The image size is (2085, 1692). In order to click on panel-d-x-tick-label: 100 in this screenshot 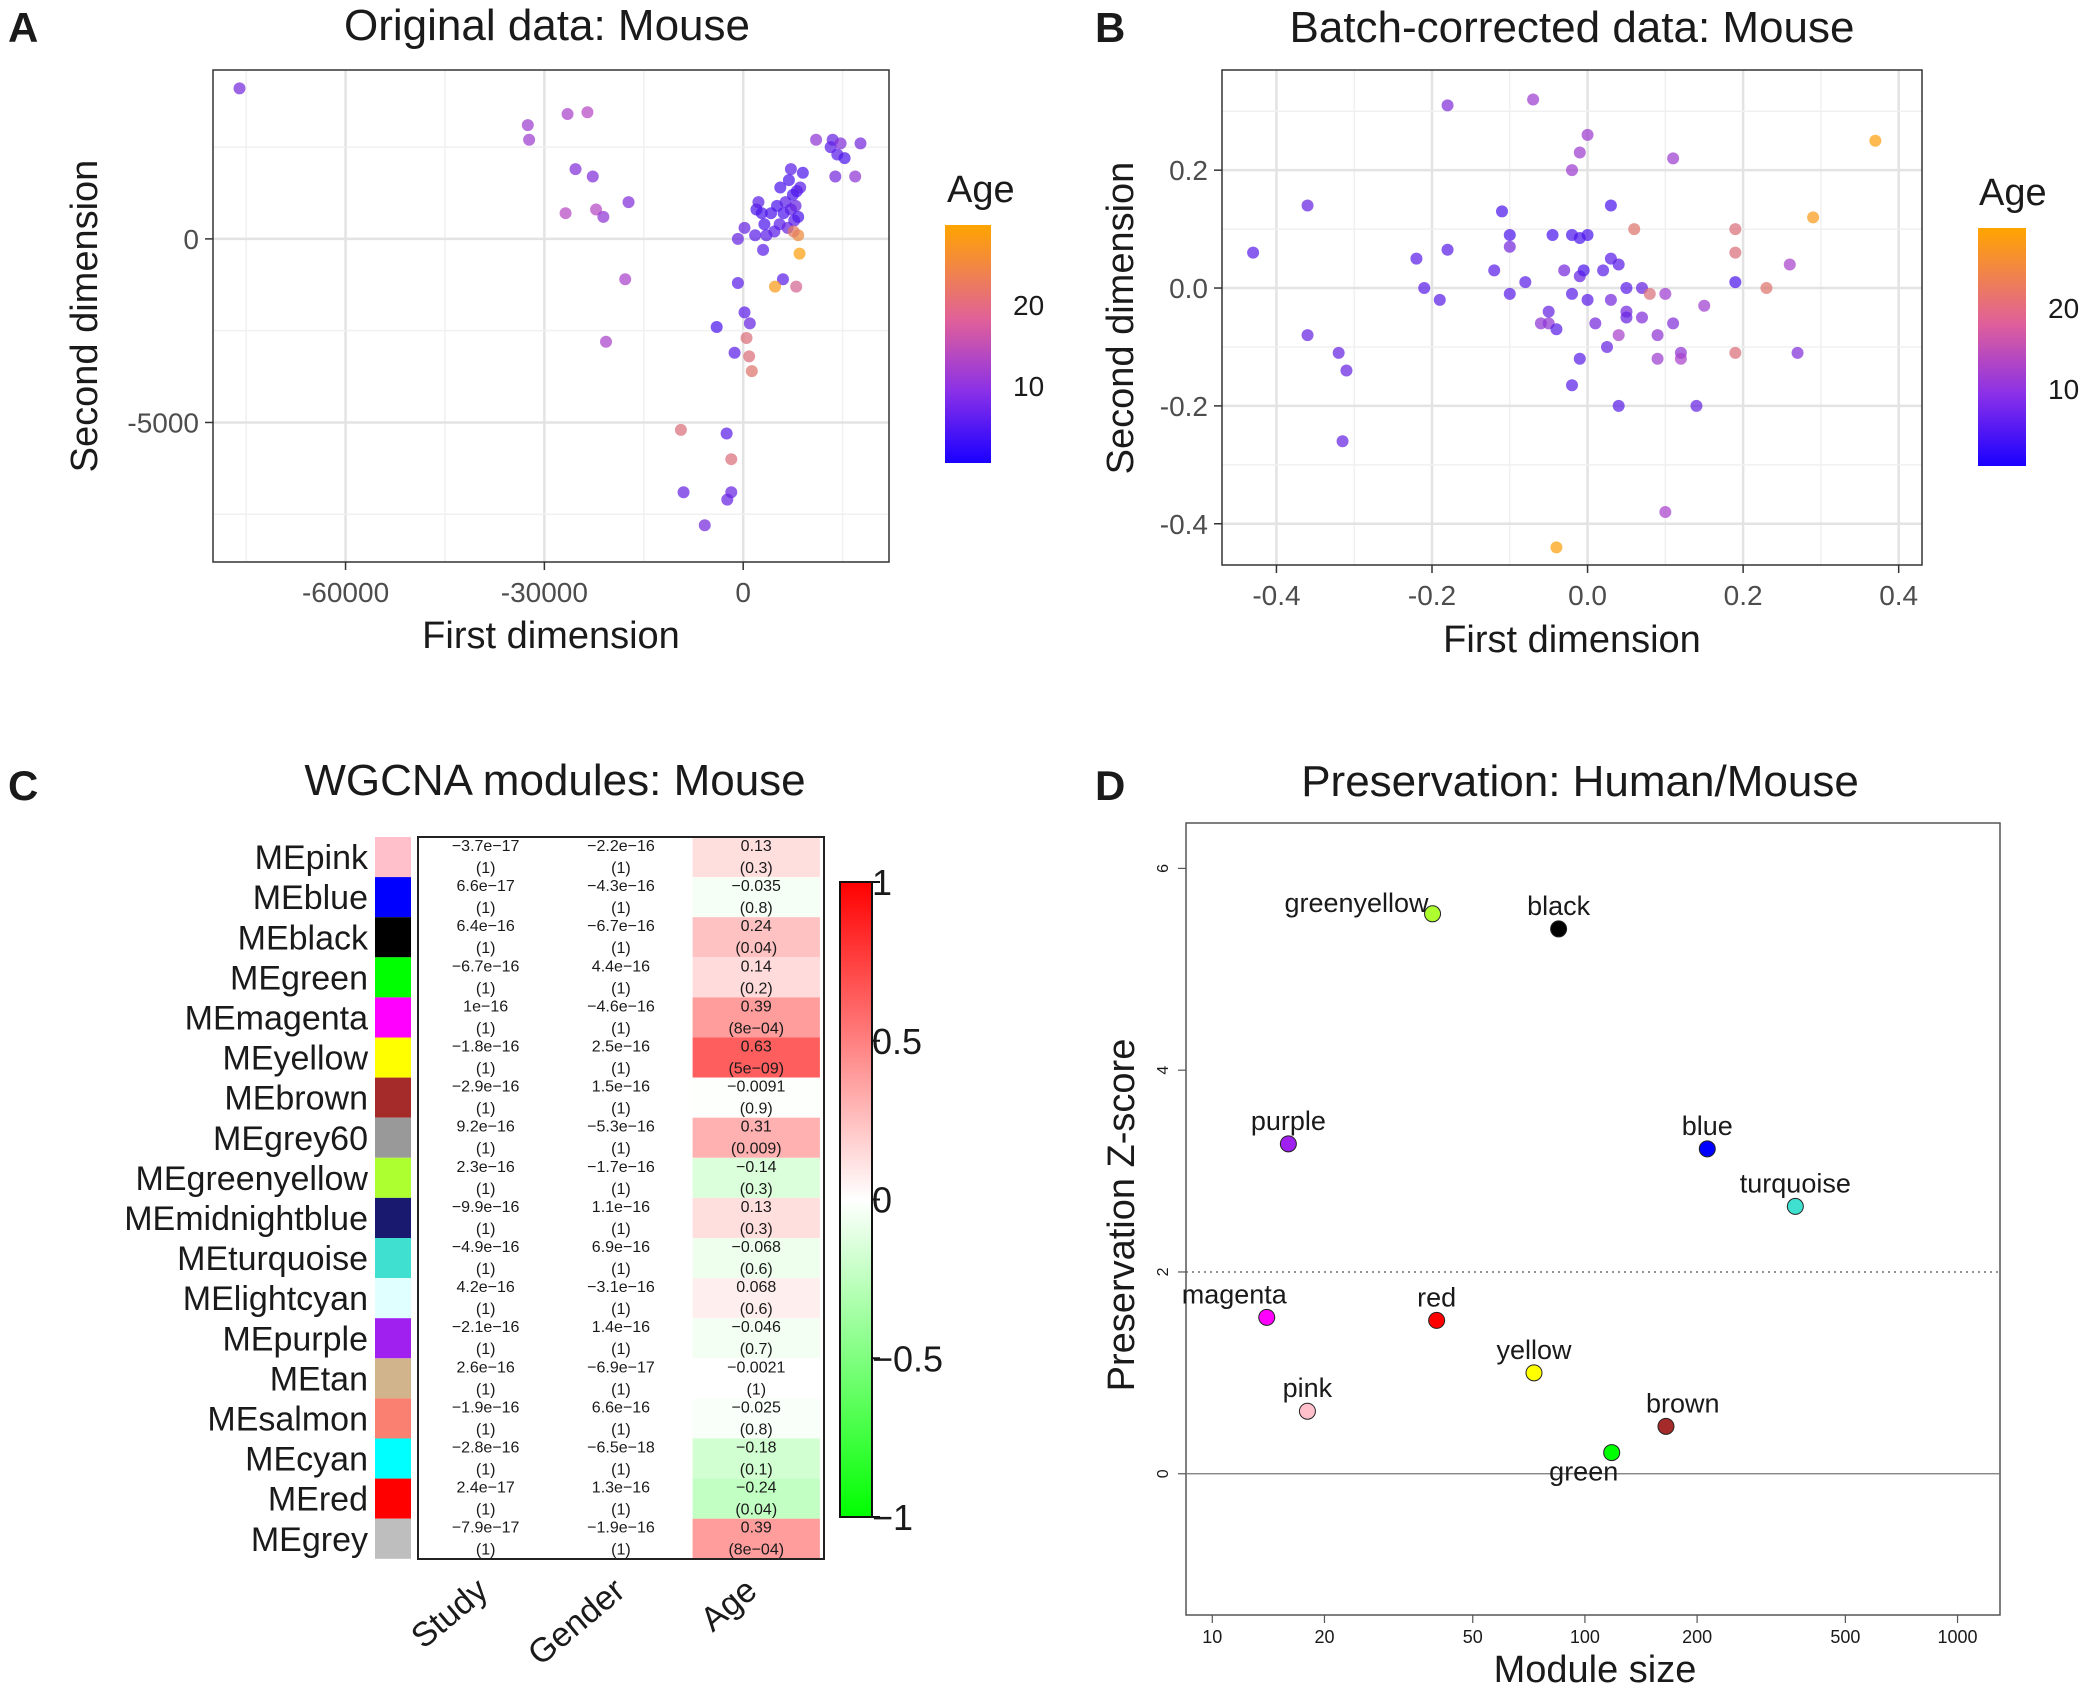, I will do `click(1585, 1637)`.